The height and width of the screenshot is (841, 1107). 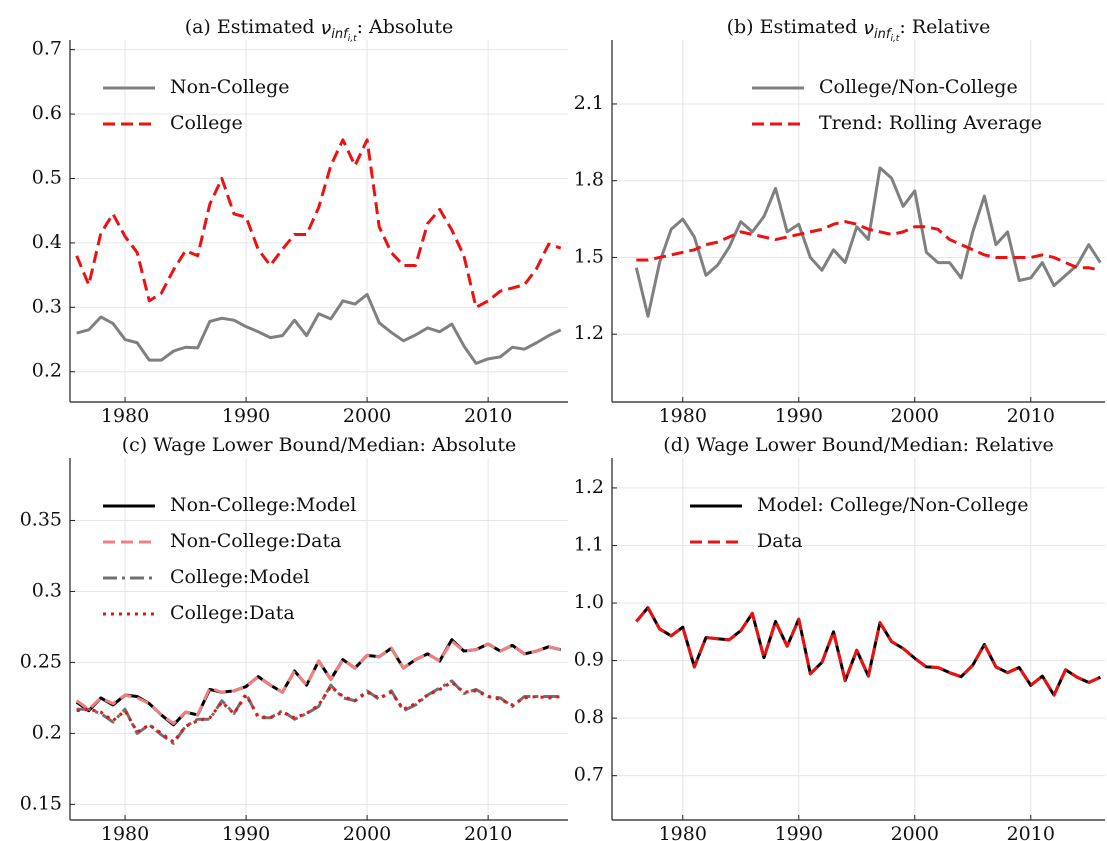 I want to click on panel-title: (b) Estimated νinfi,t: Relative, so click(x=859, y=30).